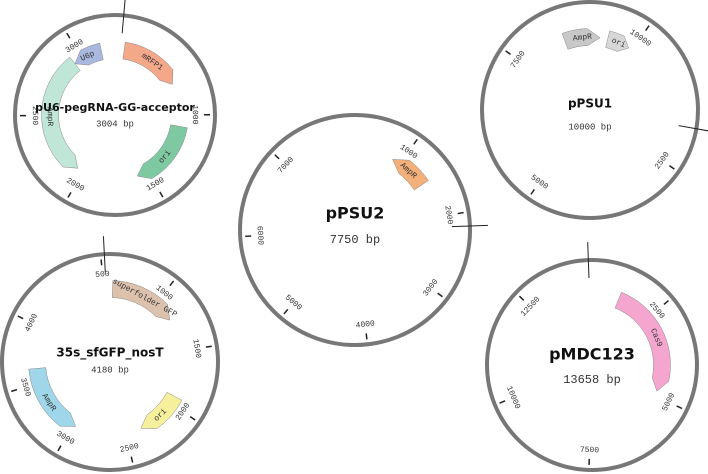 Image resolution: width=708 pixels, height=474 pixels. What do you see at coordinates (592, 380) in the screenshot?
I see `plasmid-size: 13658 bp` at bounding box center [592, 380].